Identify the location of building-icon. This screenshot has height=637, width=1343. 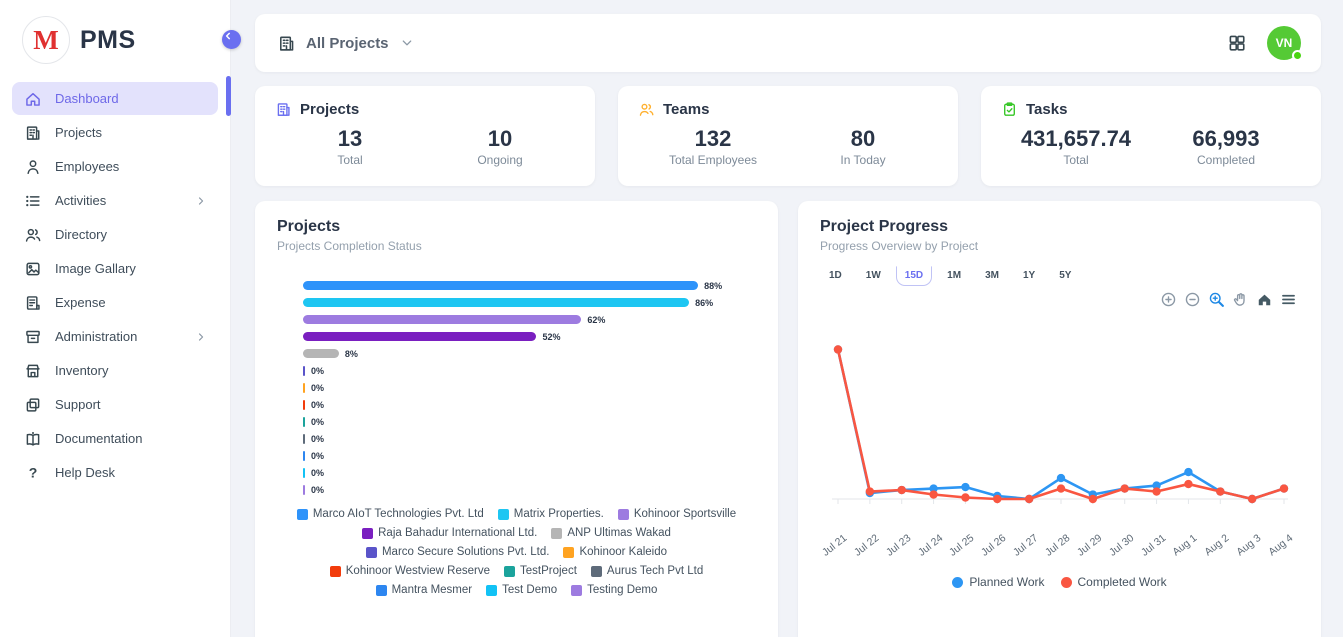
(283, 109).